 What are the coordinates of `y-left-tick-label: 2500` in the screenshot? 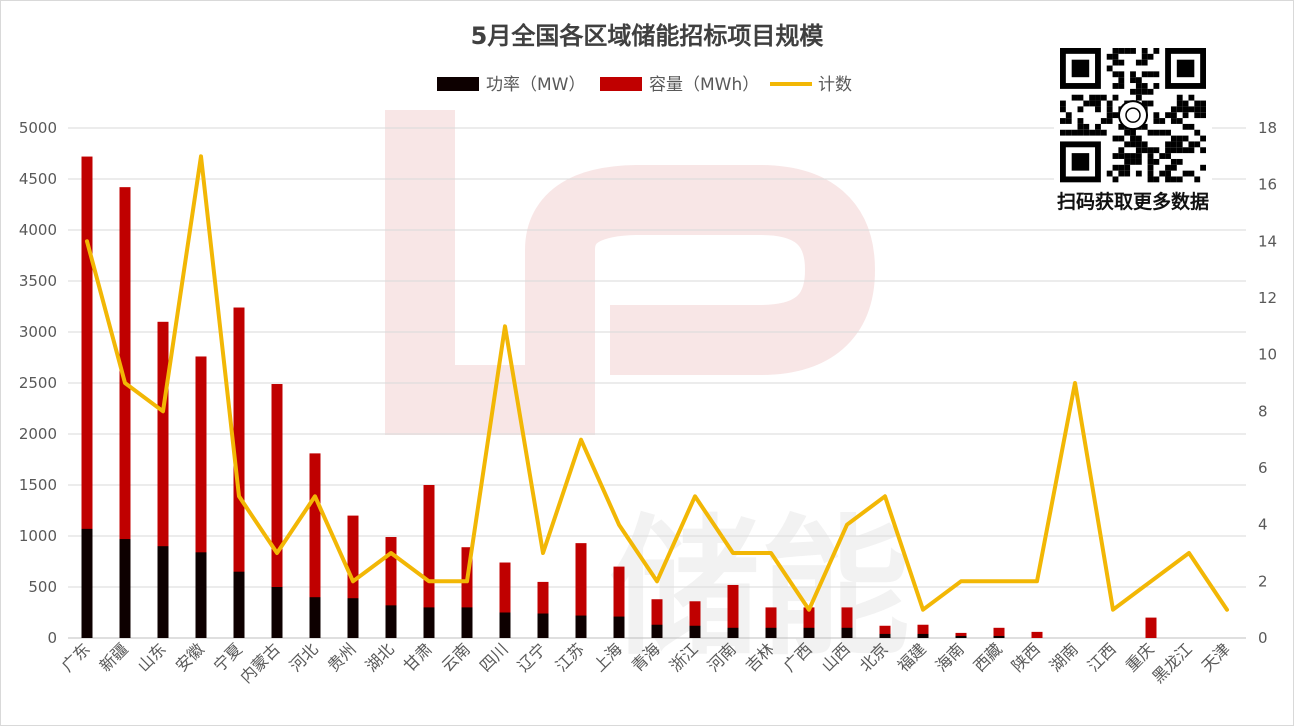 It's located at (38, 383).